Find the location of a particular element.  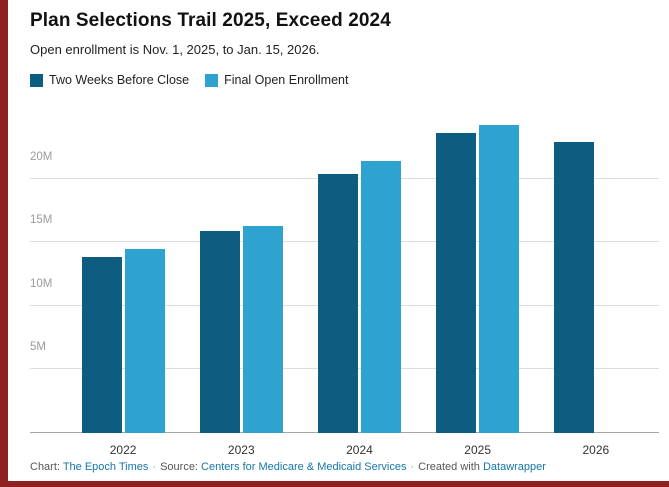

x-tick-label: 2022 is located at coordinates (123, 450).